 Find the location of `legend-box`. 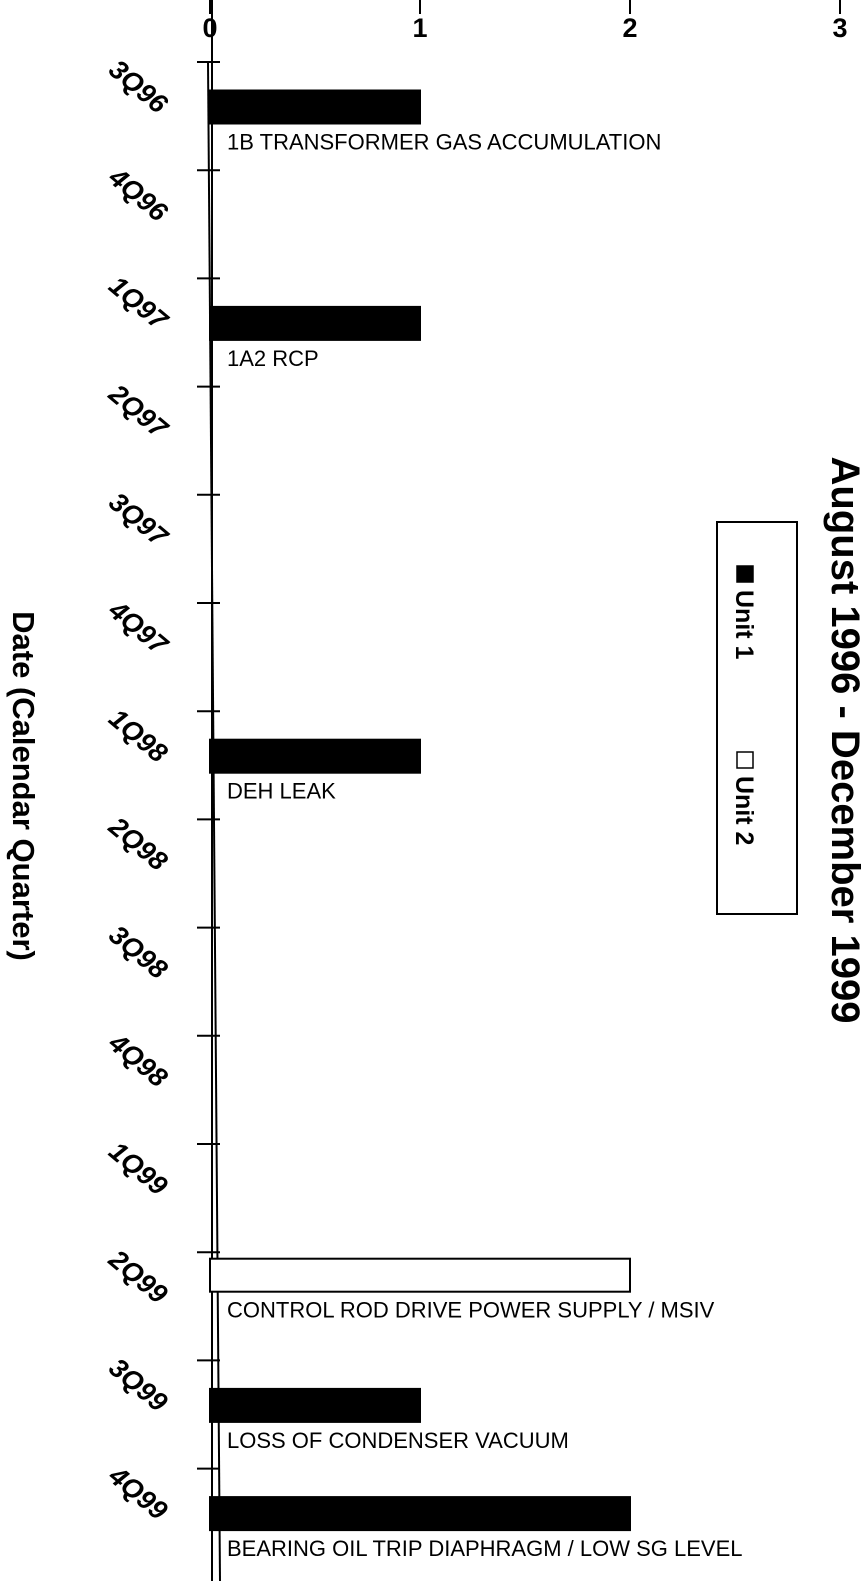

legend-box is located at coordinates (757, 718).